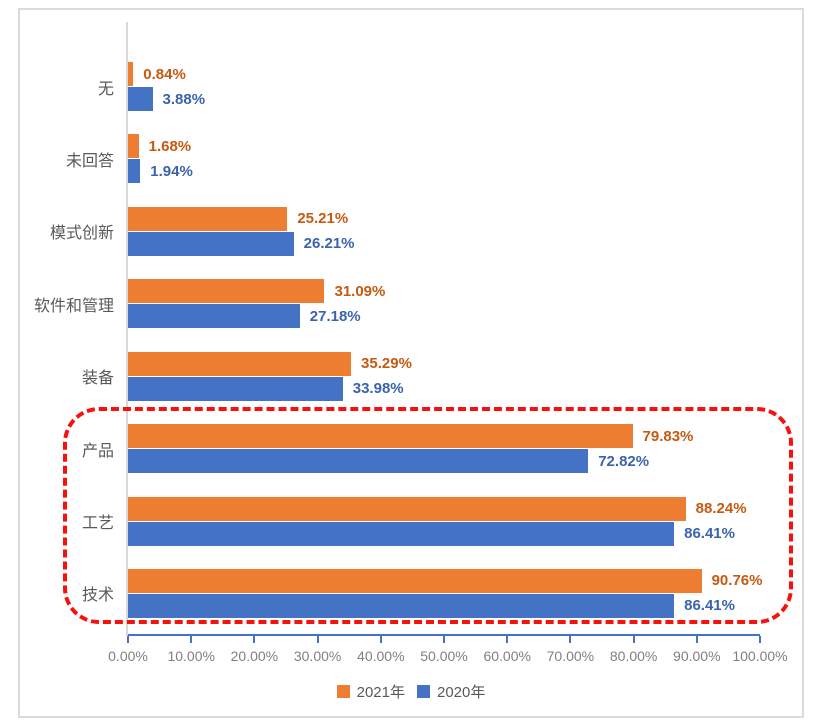  I want to click on category-label: 工艺, so click(97, 524).